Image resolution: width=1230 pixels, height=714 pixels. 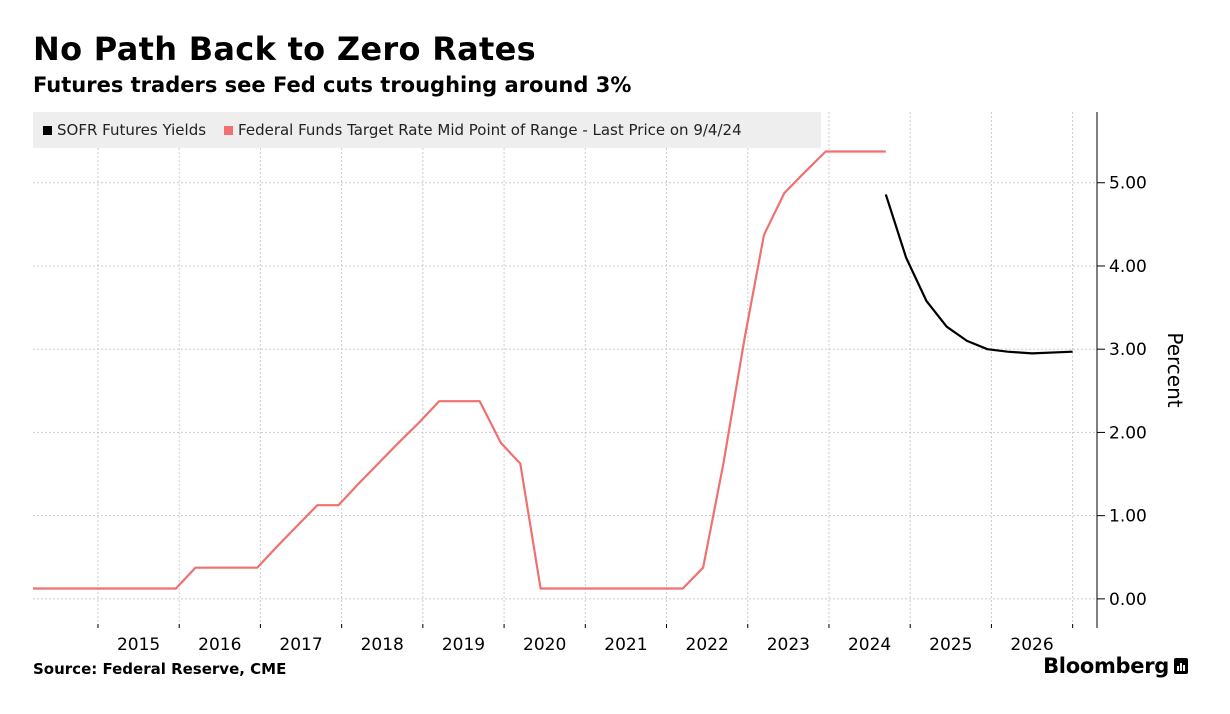 What do you see at coordinates (707, 645) in the screenshot?
I see `x-tick-label: 2022` at bounding box center [707, 645].